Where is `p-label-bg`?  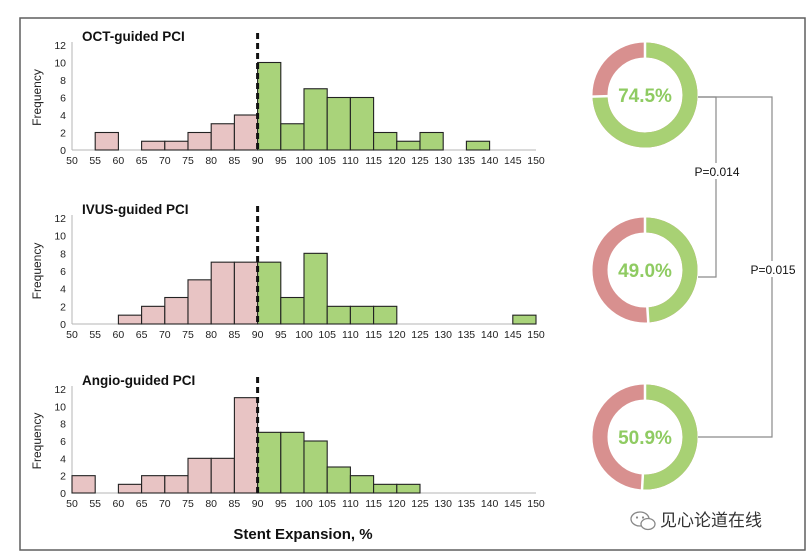
p-label-bg is located at coordinates (717, 171).